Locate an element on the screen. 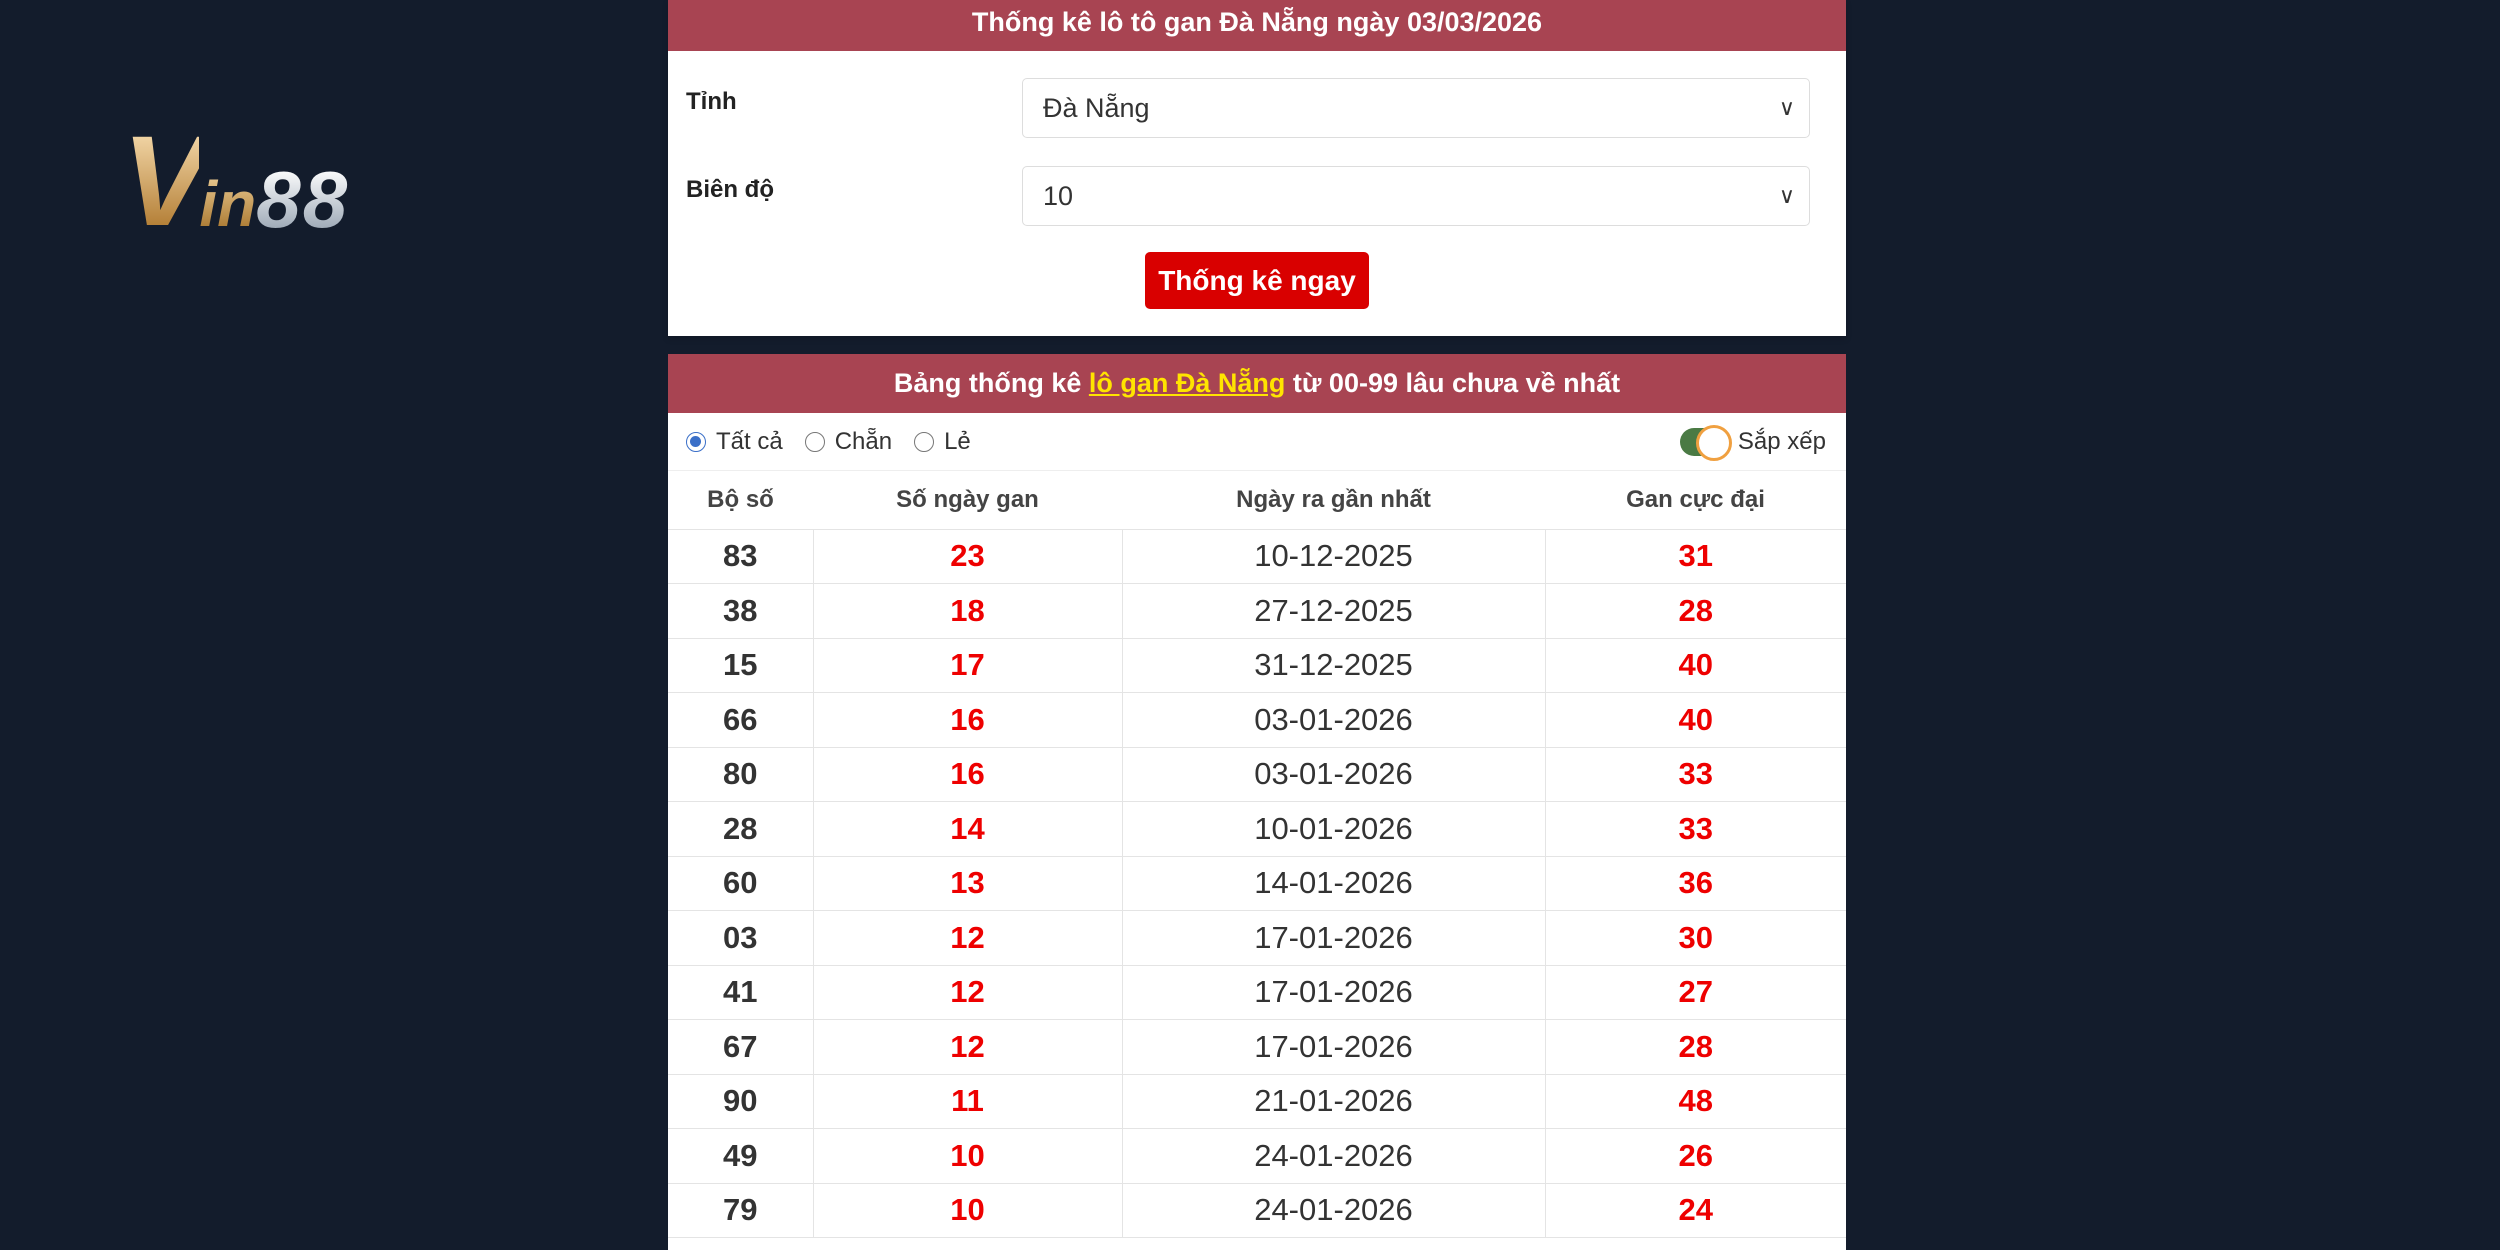 This screenshot has width=2500, height=1250. last-date-cell: 10-12-2025 is located at coordinates (1333, 556).